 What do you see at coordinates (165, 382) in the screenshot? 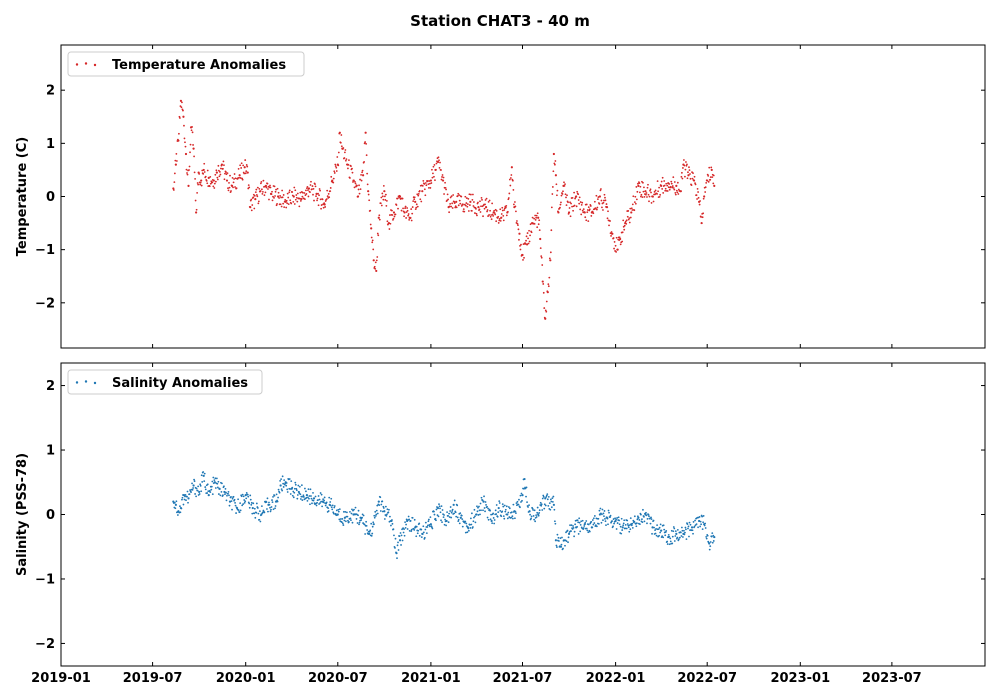
I see `salinity-legend: Salinity Anomalies` at bounding box center [165, 382].